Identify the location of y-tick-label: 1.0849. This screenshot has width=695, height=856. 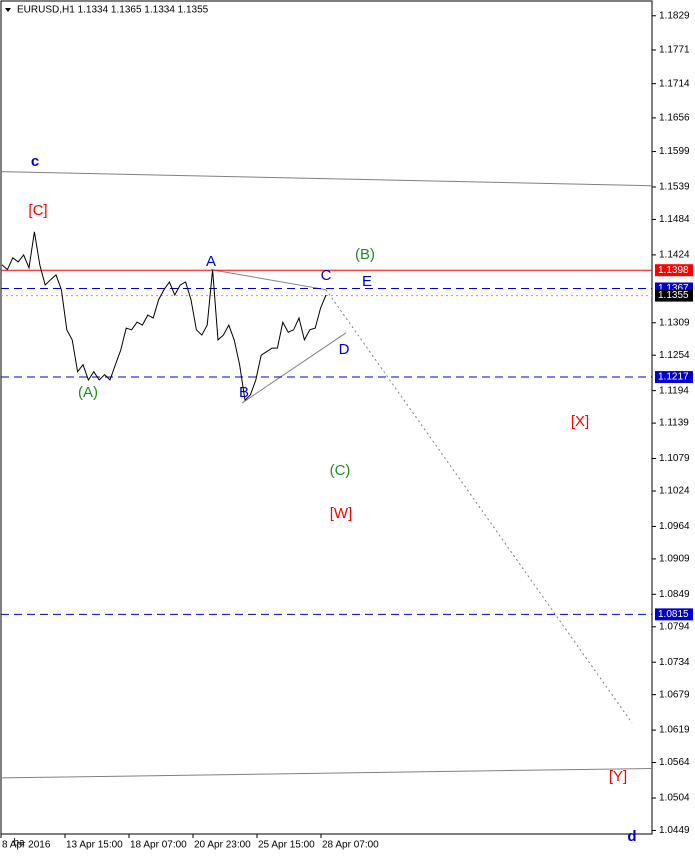
(674, 594).